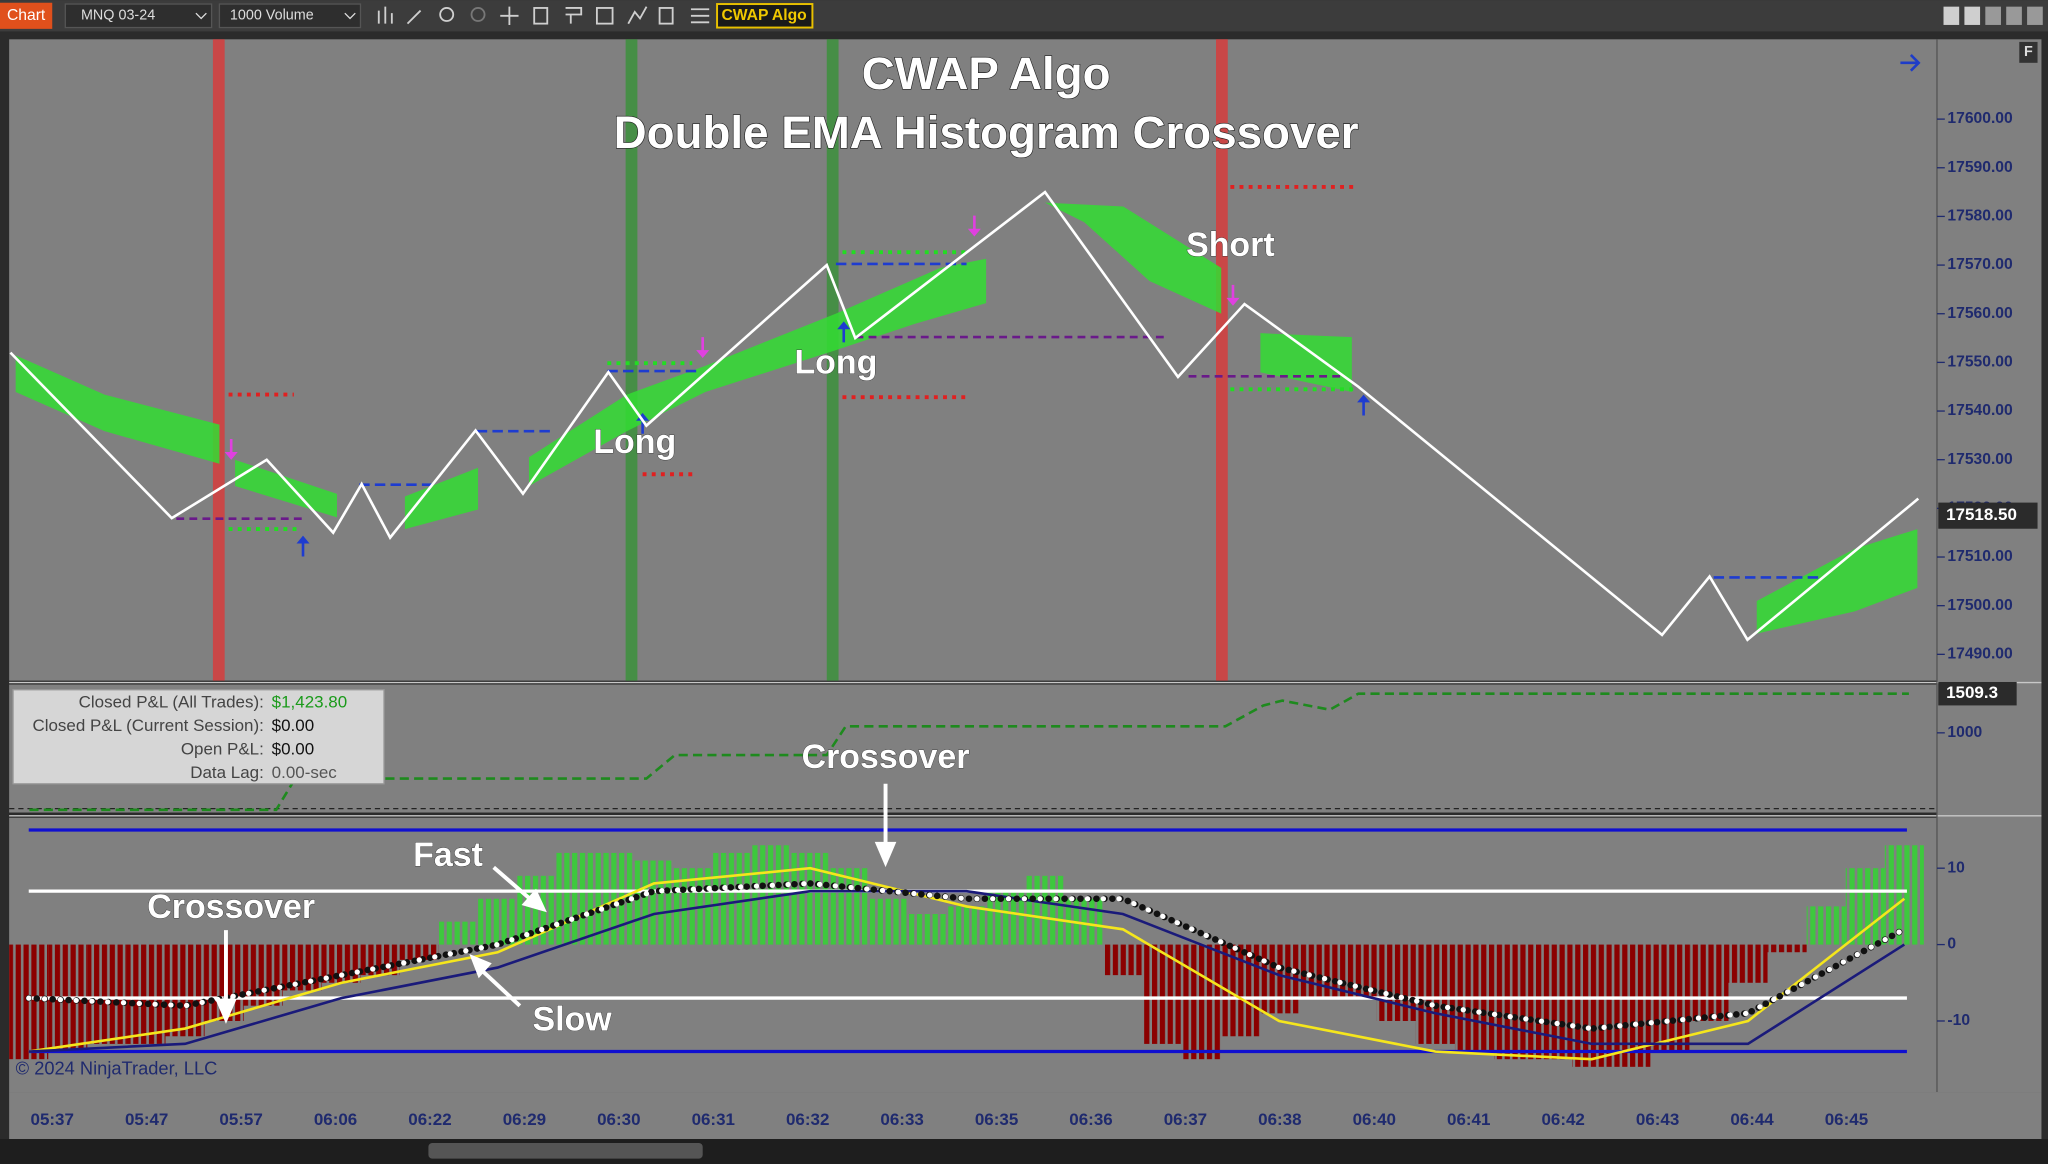  What do you see at coordinates (1980, 216) in the screenshot?
I see `y-tick-label: 17580.00` at bounding box center [1980, 216].